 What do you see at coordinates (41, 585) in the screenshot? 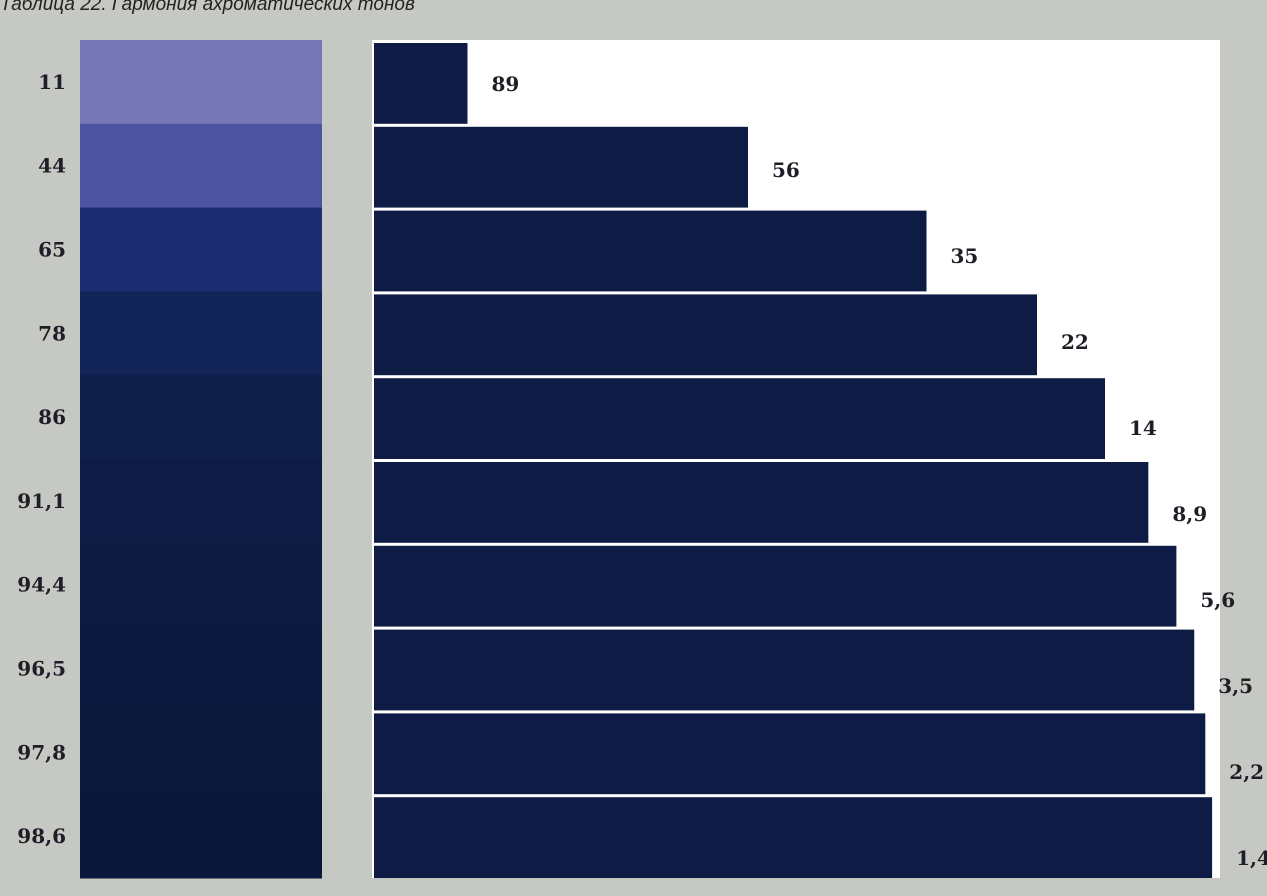
I see `category-label-7: 94,4` at bounding box center [41, 585].